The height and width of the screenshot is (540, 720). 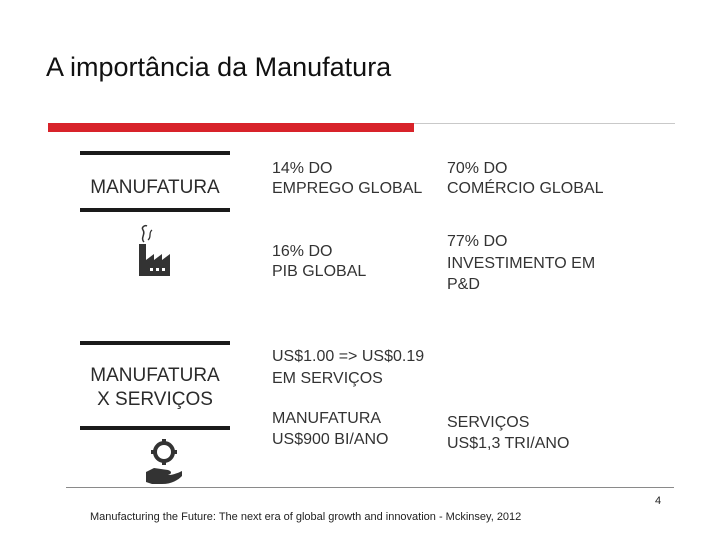 What do you see at coordinates (330, 439) in the screenshot?
I see `manufatura-value-line2: US$900 BI/ANO` at bounding box center [330, 439].